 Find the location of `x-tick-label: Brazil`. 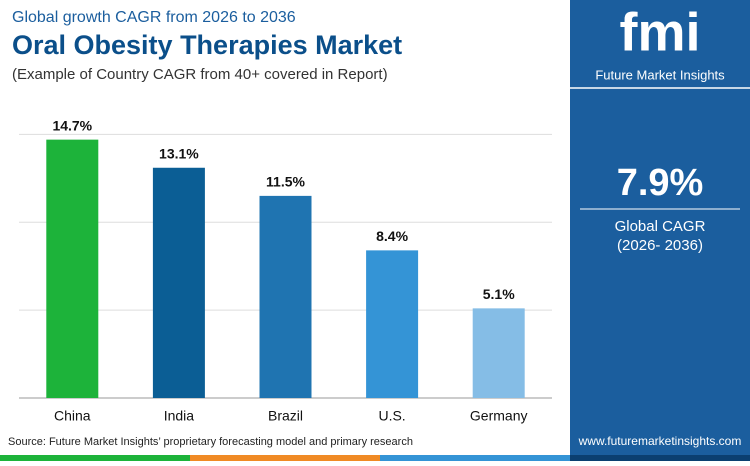

x-tick-label: Brazil is located at coordinates (285, 416).